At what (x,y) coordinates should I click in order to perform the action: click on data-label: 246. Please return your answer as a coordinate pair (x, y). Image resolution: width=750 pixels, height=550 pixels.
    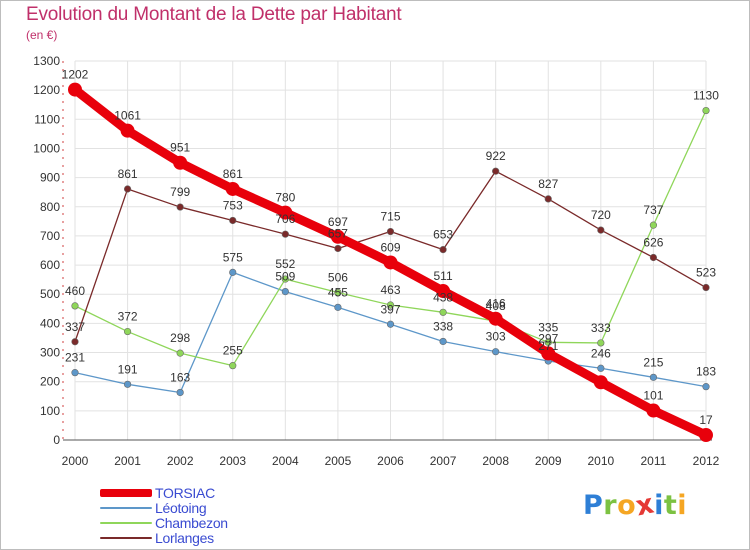
    Looking at the image, I should click on (601, 353).